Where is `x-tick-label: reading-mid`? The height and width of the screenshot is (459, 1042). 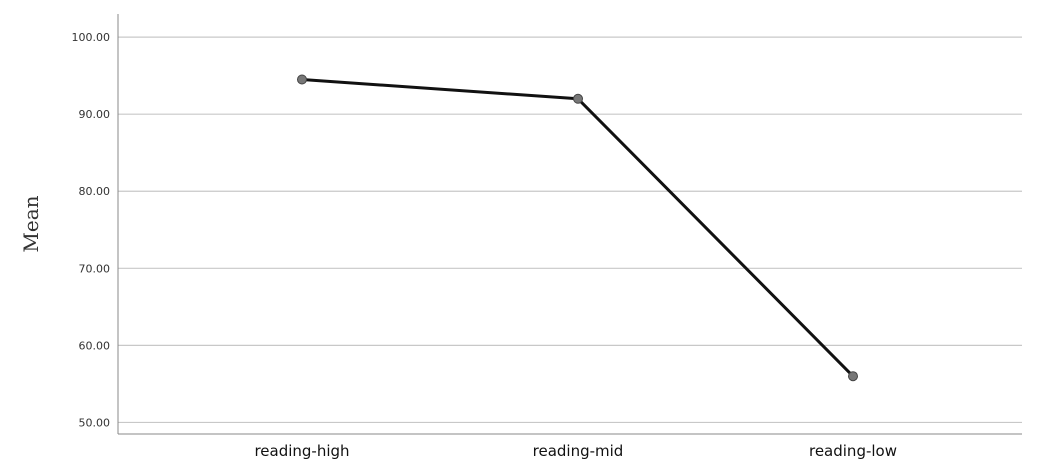 x-tick-label: reading-mid is located at coordinates (578, 450).